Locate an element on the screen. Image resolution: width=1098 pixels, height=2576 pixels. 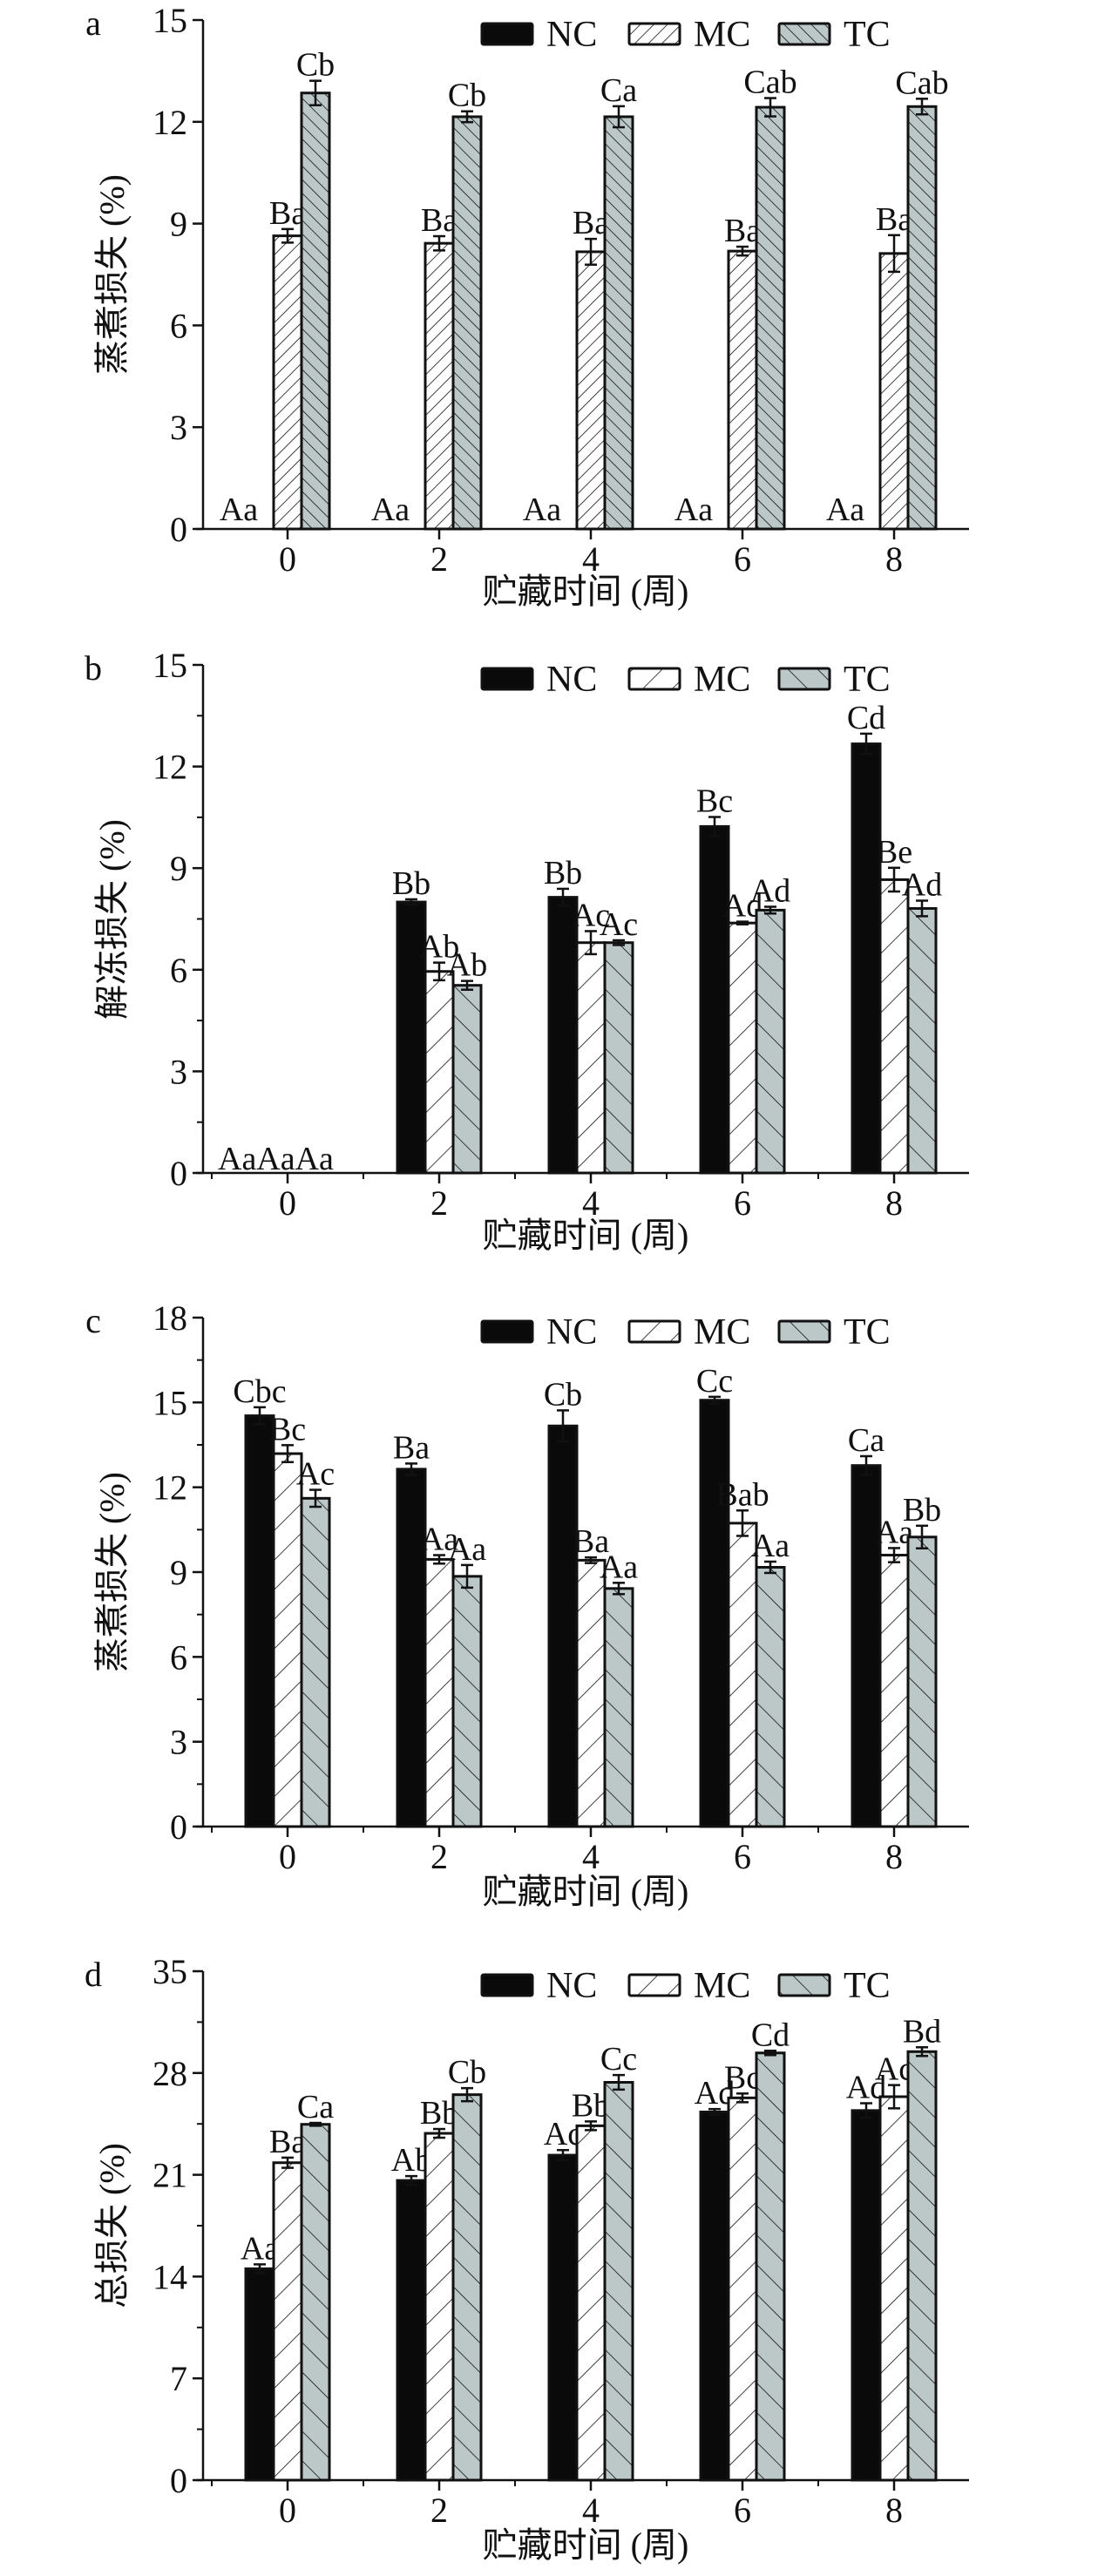
legend-label: MC is located at coordinates (722, 1332).